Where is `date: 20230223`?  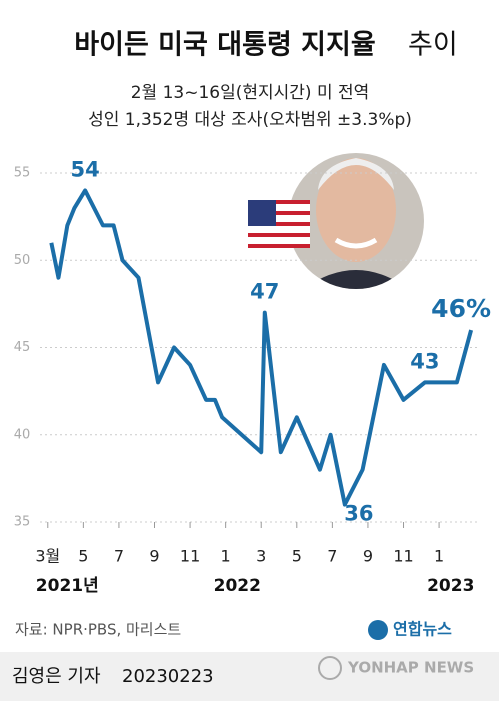
date: 20230223 is located at coordinates (168, 676).